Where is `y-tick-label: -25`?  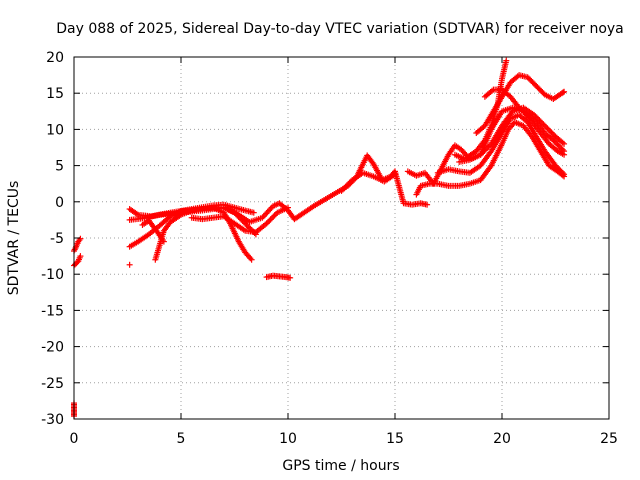 y-tick-label: -25 is located at coordinates (52, 384).